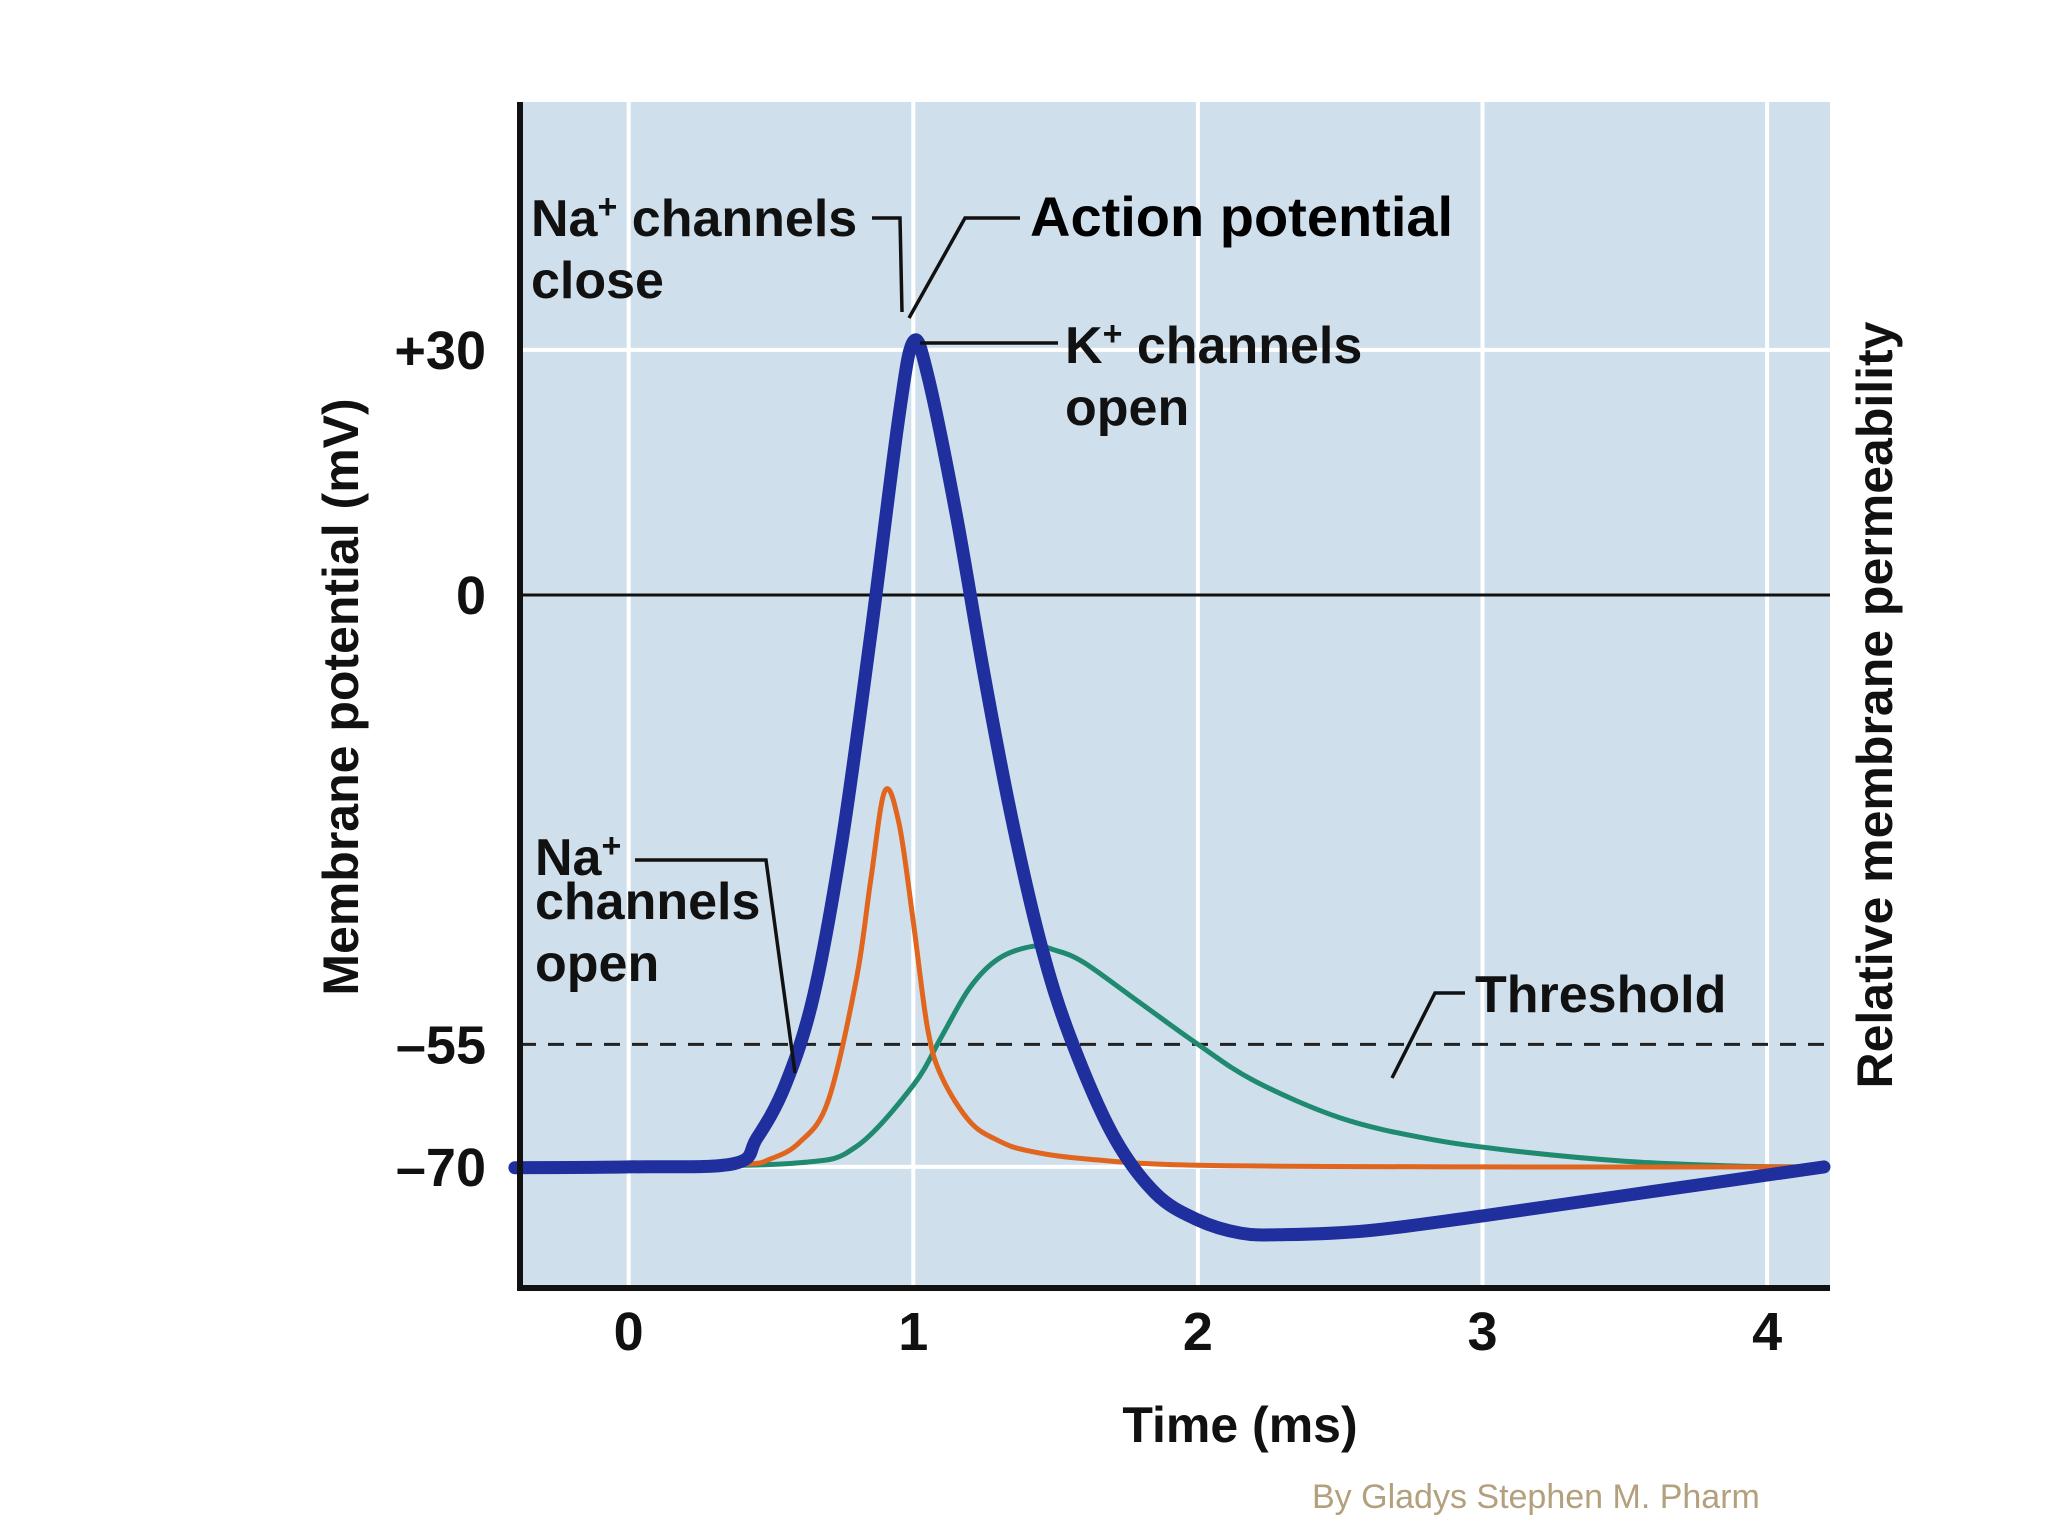 The image size is (2048, 1536). I want to click on annotation-threshold: Threshold, so click(1600, 995).